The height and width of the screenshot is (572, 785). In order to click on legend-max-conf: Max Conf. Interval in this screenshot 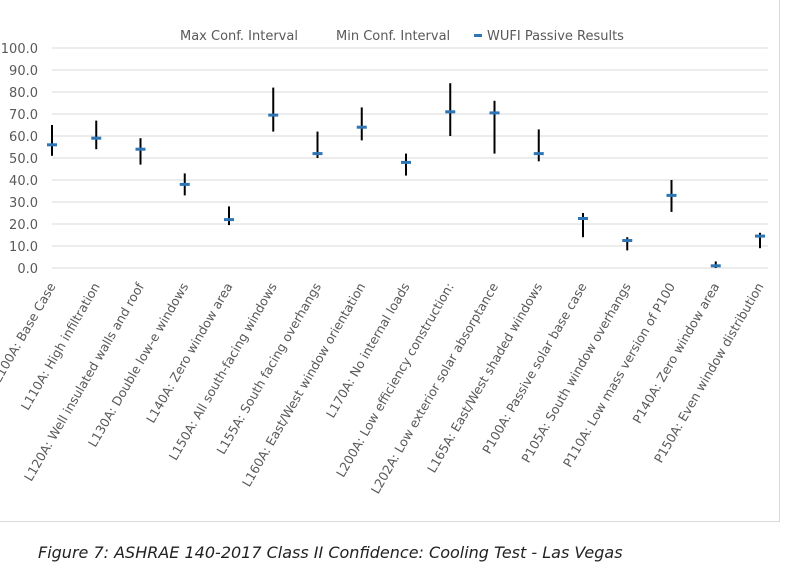, I will do `click(239, 36)`.